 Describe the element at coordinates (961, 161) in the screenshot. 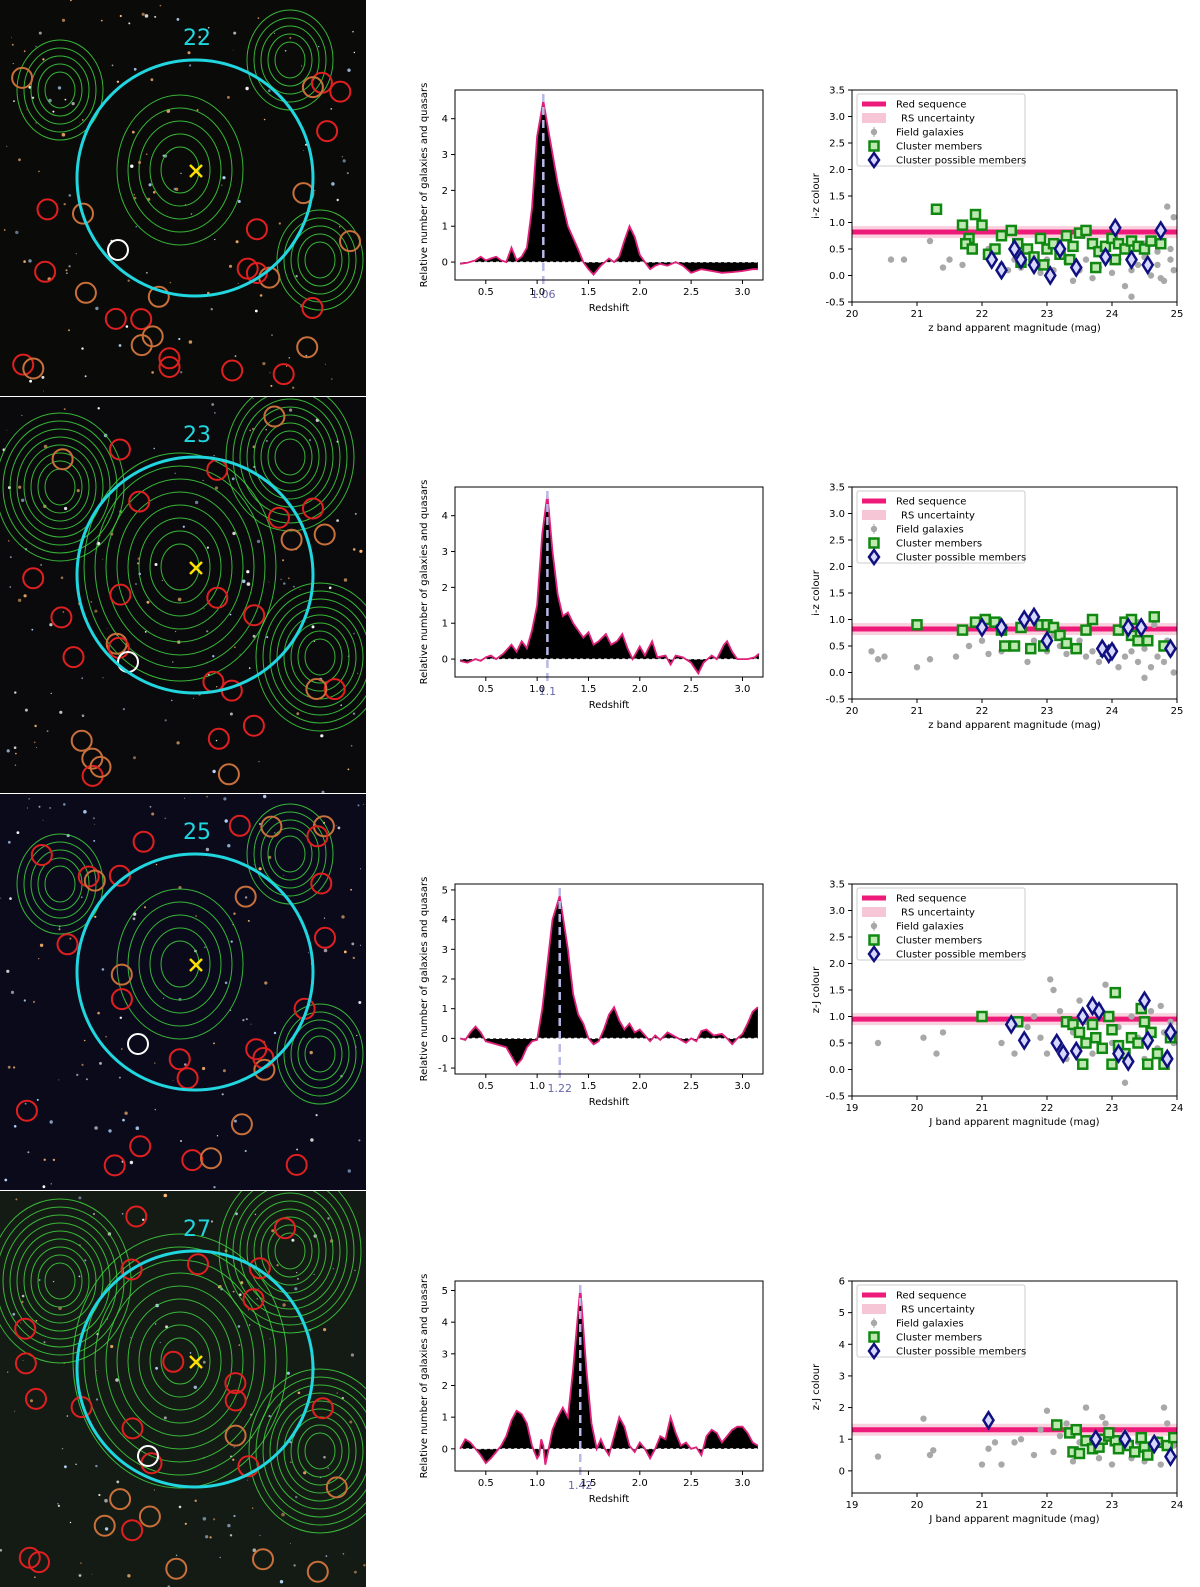

I see `legend-entry: Cluster possible members` at that location.